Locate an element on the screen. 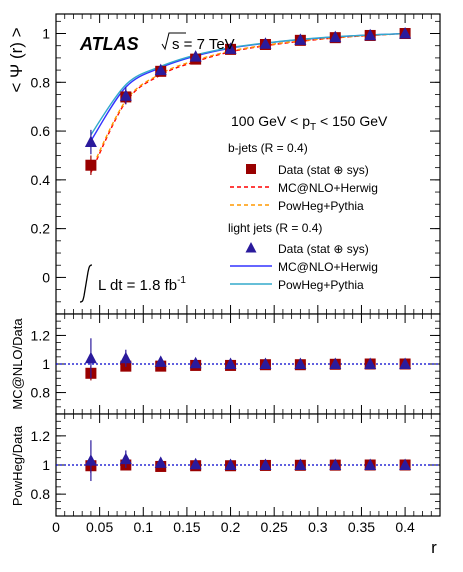  x-tick-label: 0.05 is located at coordinates (99, 527).